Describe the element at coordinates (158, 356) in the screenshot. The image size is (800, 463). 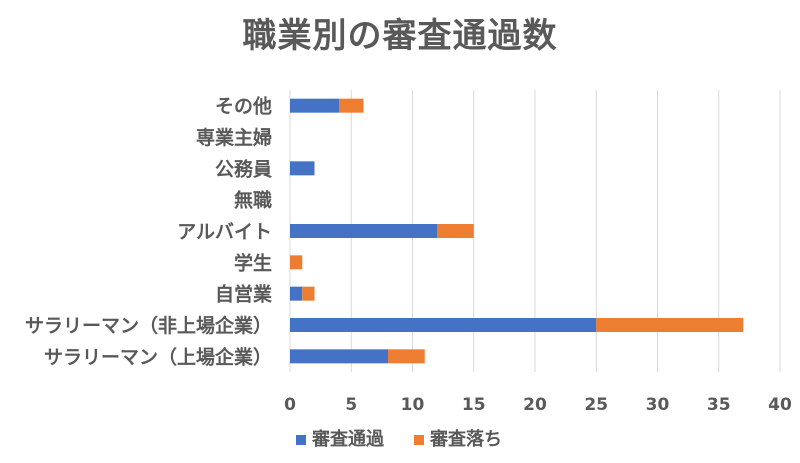
I see `category-label-8: サラリーマン（上場企業）` at that location.